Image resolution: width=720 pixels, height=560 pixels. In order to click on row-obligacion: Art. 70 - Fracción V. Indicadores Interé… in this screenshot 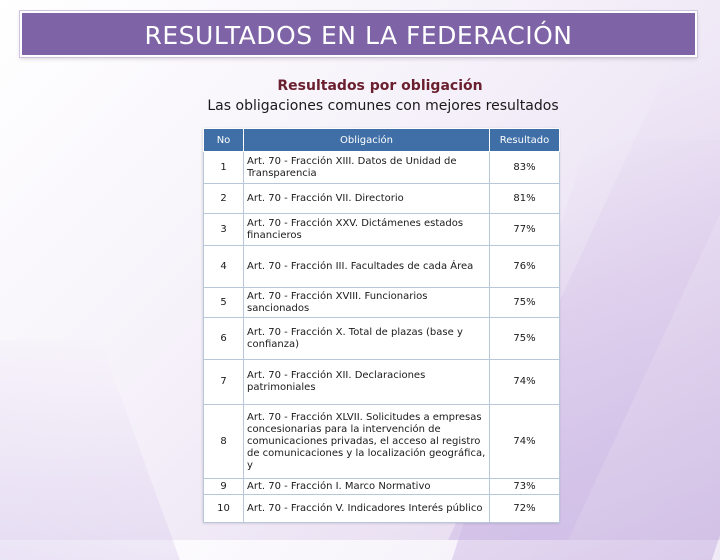, I will do `click(366, 508)`.